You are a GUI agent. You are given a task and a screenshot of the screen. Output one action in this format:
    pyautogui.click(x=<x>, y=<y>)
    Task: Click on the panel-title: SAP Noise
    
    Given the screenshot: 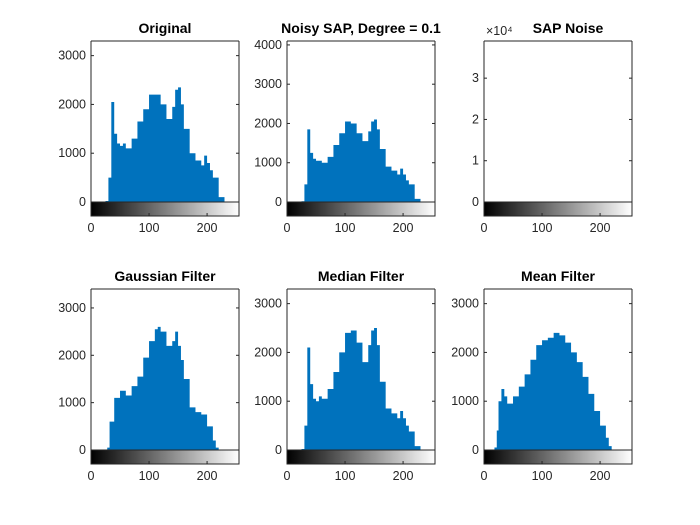 What is the action you would take?
    pyautogui.click(x=568, y=28)
    